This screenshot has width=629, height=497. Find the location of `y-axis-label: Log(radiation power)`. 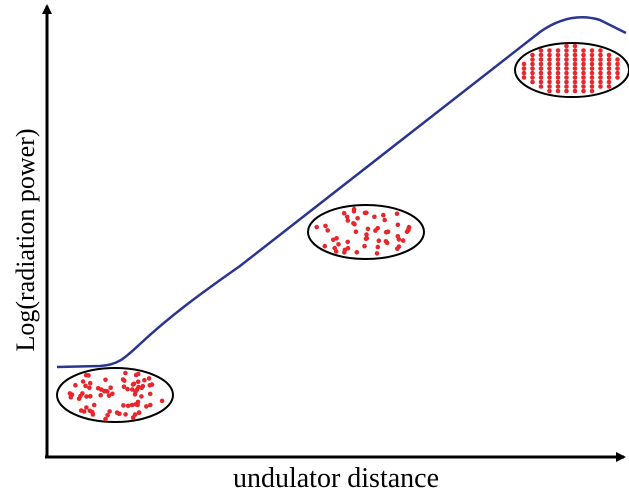

y-axis-label: Log(radiation power) is located at coordinates (25, 239).